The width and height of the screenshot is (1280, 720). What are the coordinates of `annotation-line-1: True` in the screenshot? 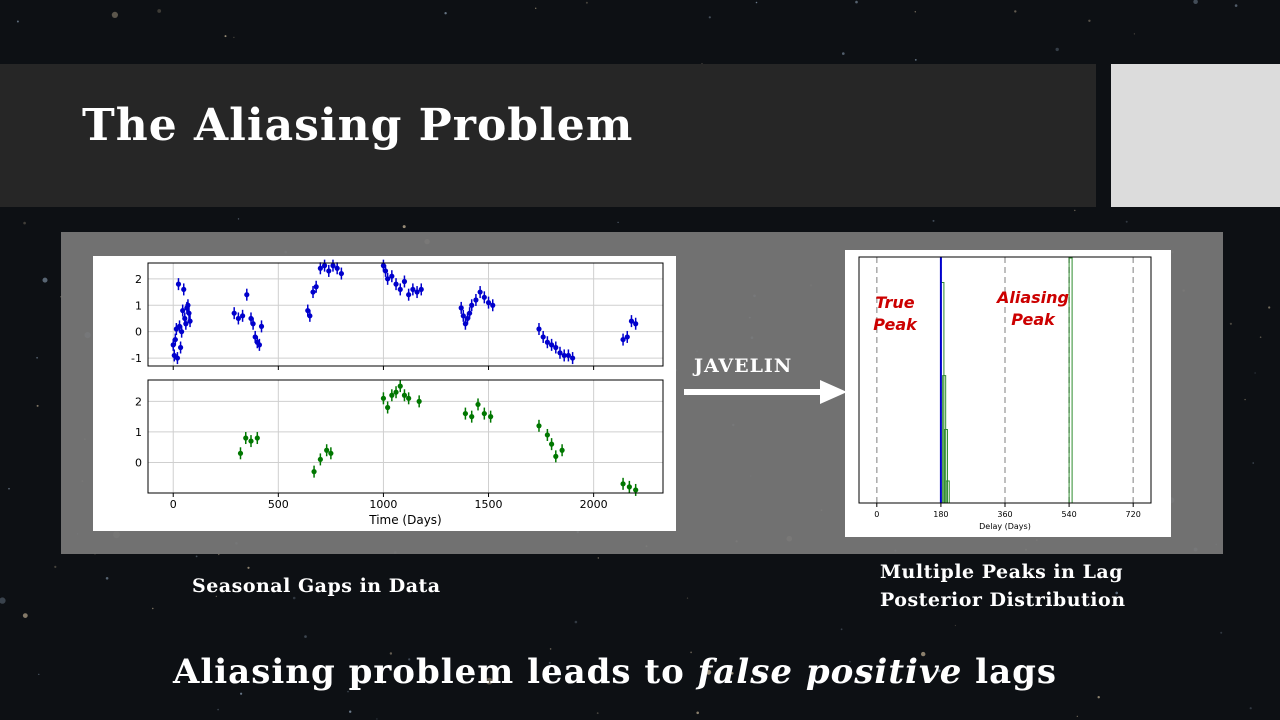 It's located at (894, 302).